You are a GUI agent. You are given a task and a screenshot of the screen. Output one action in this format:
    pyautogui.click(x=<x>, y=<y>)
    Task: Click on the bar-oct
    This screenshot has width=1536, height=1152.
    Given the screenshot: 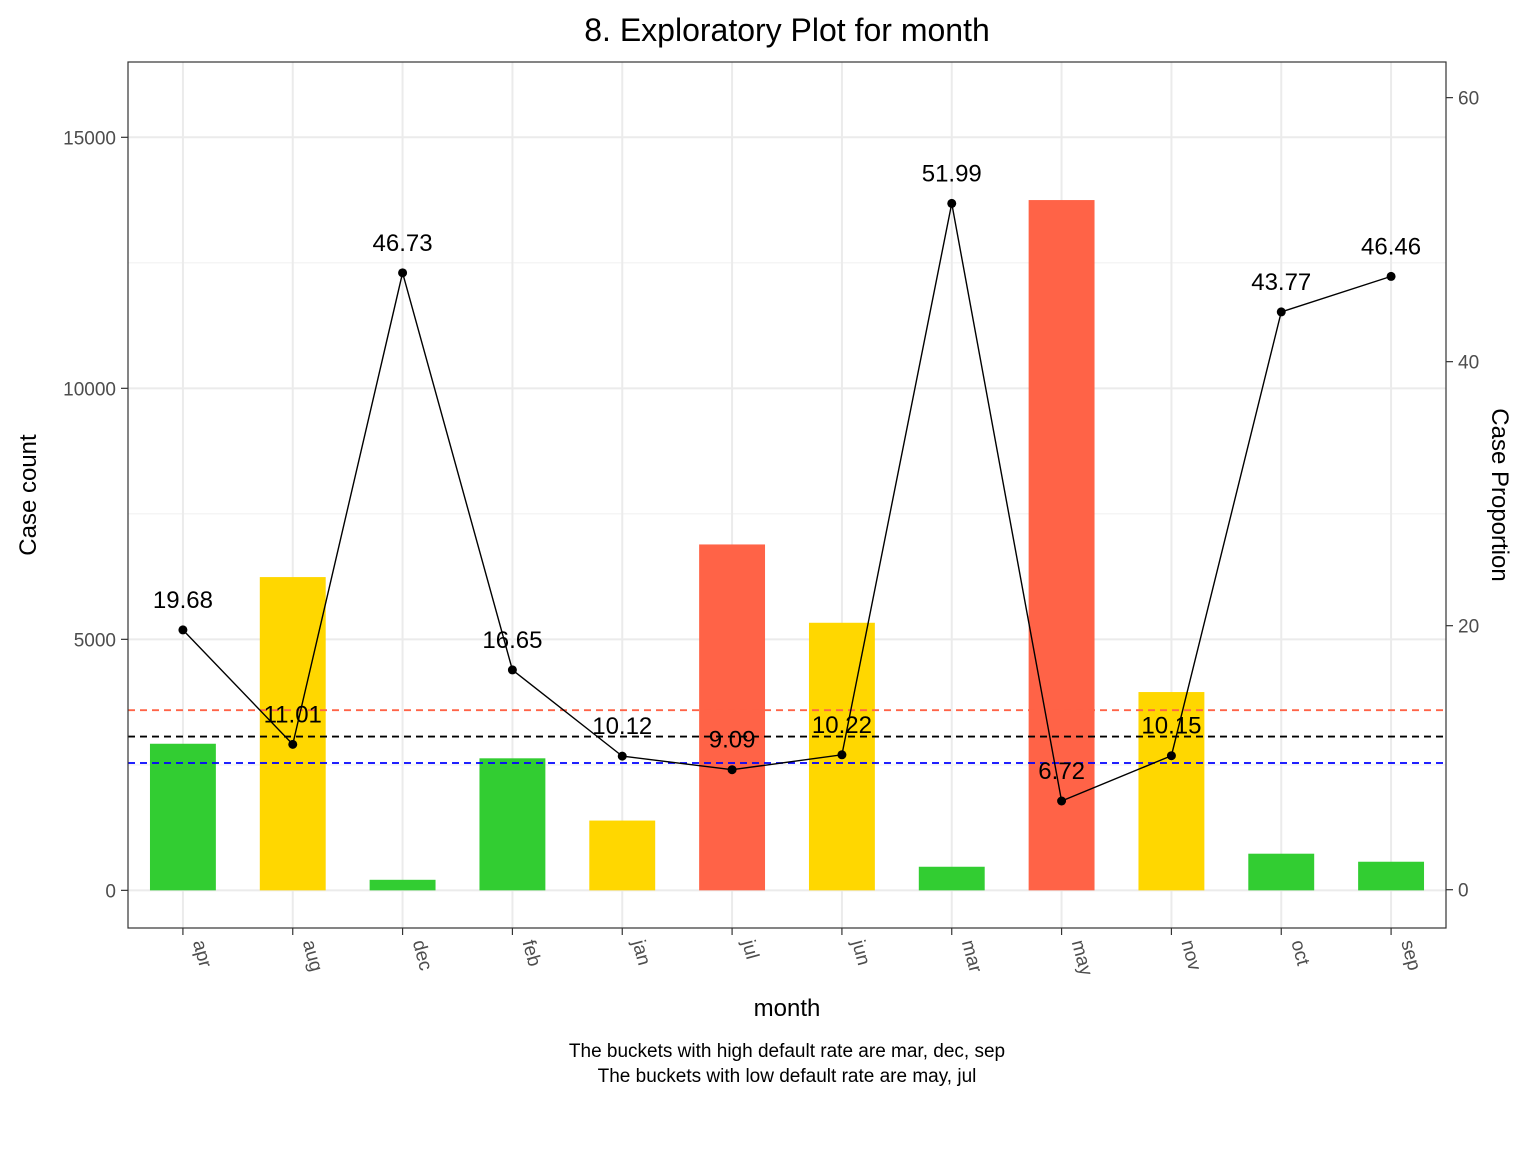 What is the action you would take?
    pyautogui.click(x=1281, y=872)
    